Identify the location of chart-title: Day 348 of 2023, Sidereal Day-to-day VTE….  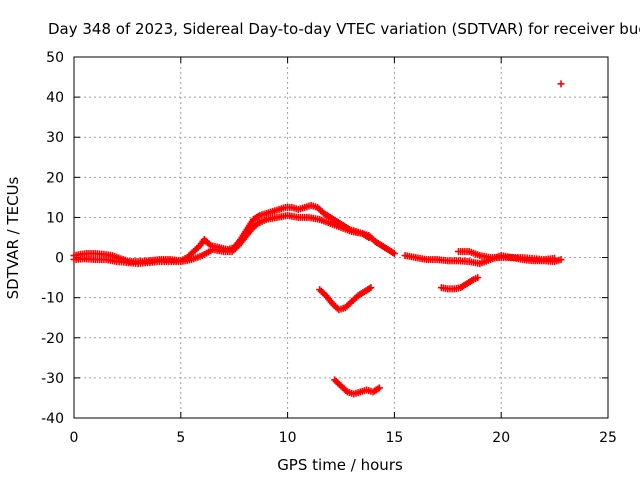
(344, 29).